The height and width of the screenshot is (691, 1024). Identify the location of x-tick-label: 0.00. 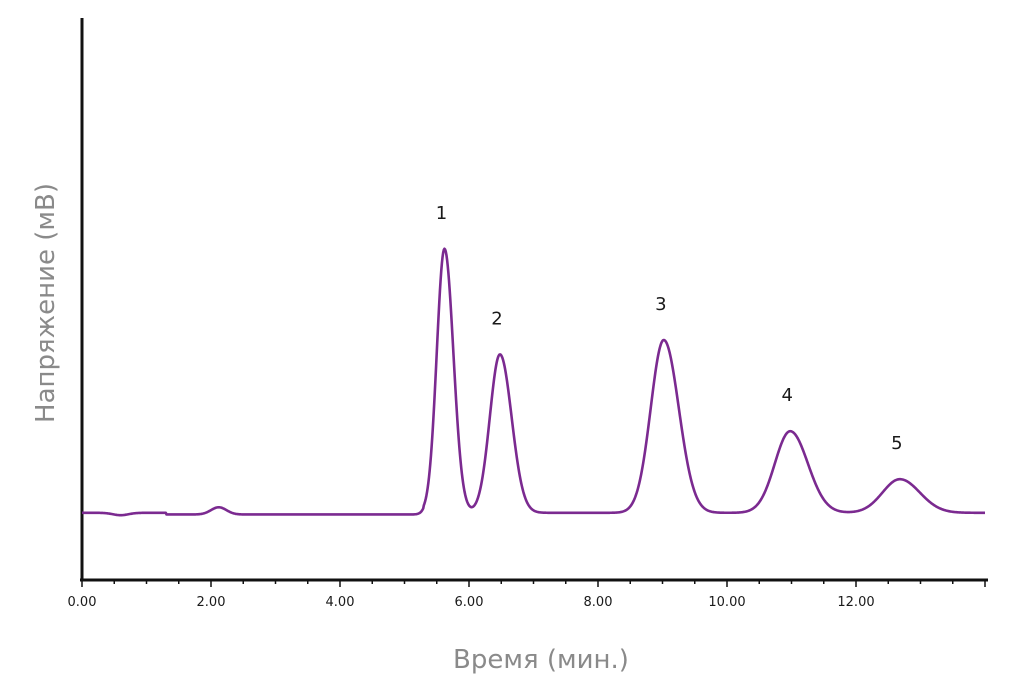
(82, 602).